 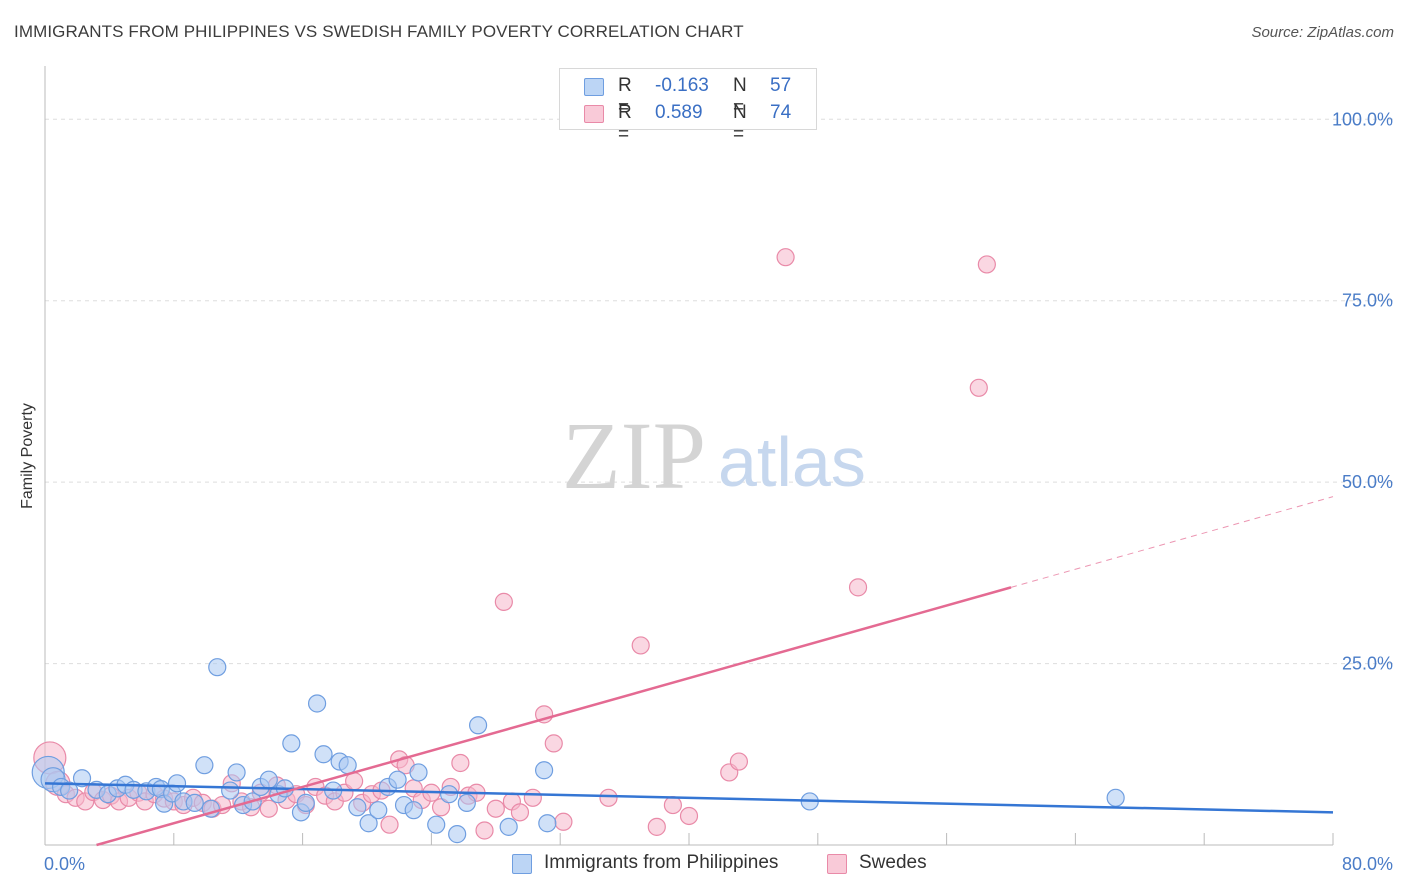 What do you see at coordinates (682, 85) in the screenshot?
I see `r-value: -0.163` at bounding box center [682, 85].